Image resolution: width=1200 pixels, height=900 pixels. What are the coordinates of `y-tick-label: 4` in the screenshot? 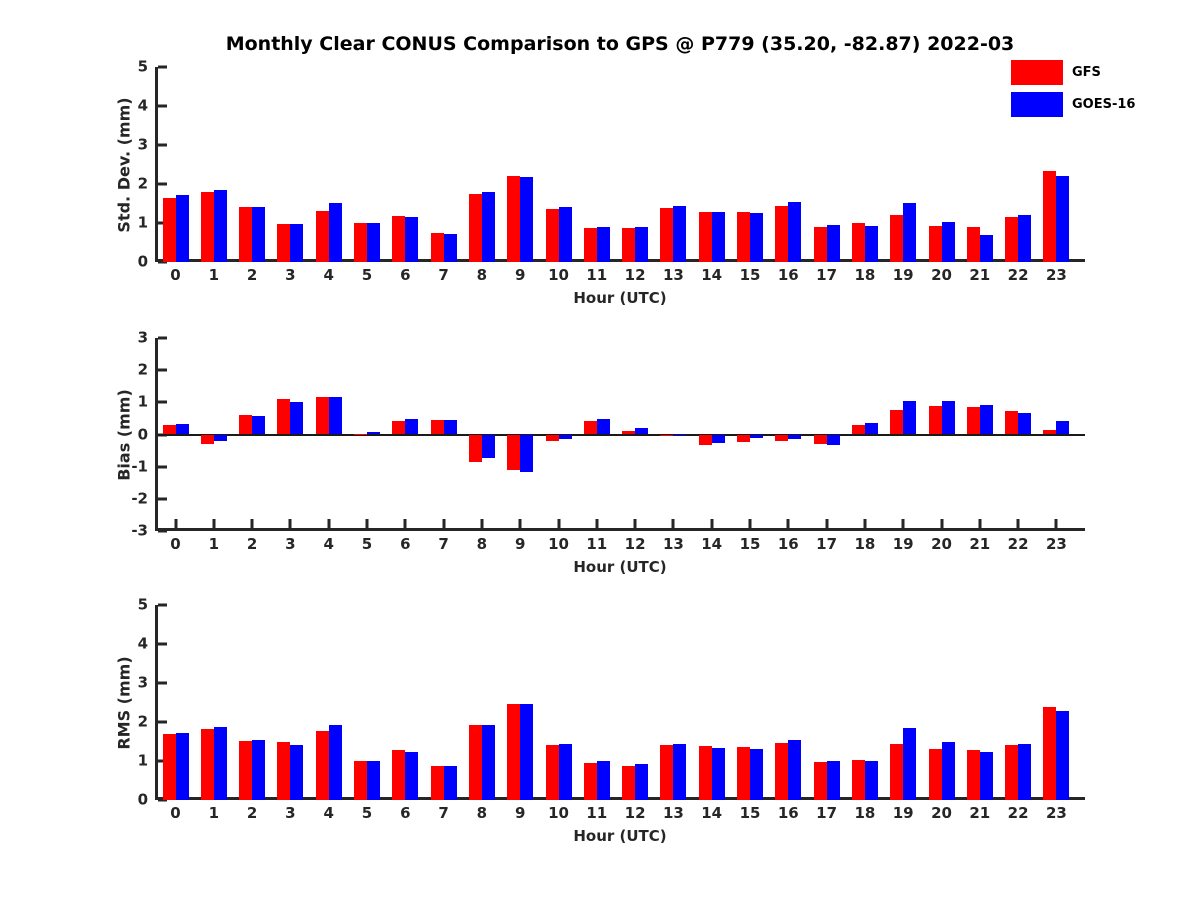 It's located at (142, 105).